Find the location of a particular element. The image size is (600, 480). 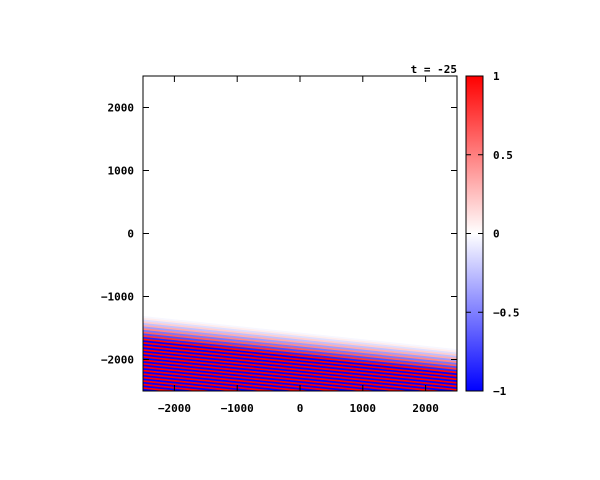

colorbar-tick-label: 1 is located at coordinates (496, 76).